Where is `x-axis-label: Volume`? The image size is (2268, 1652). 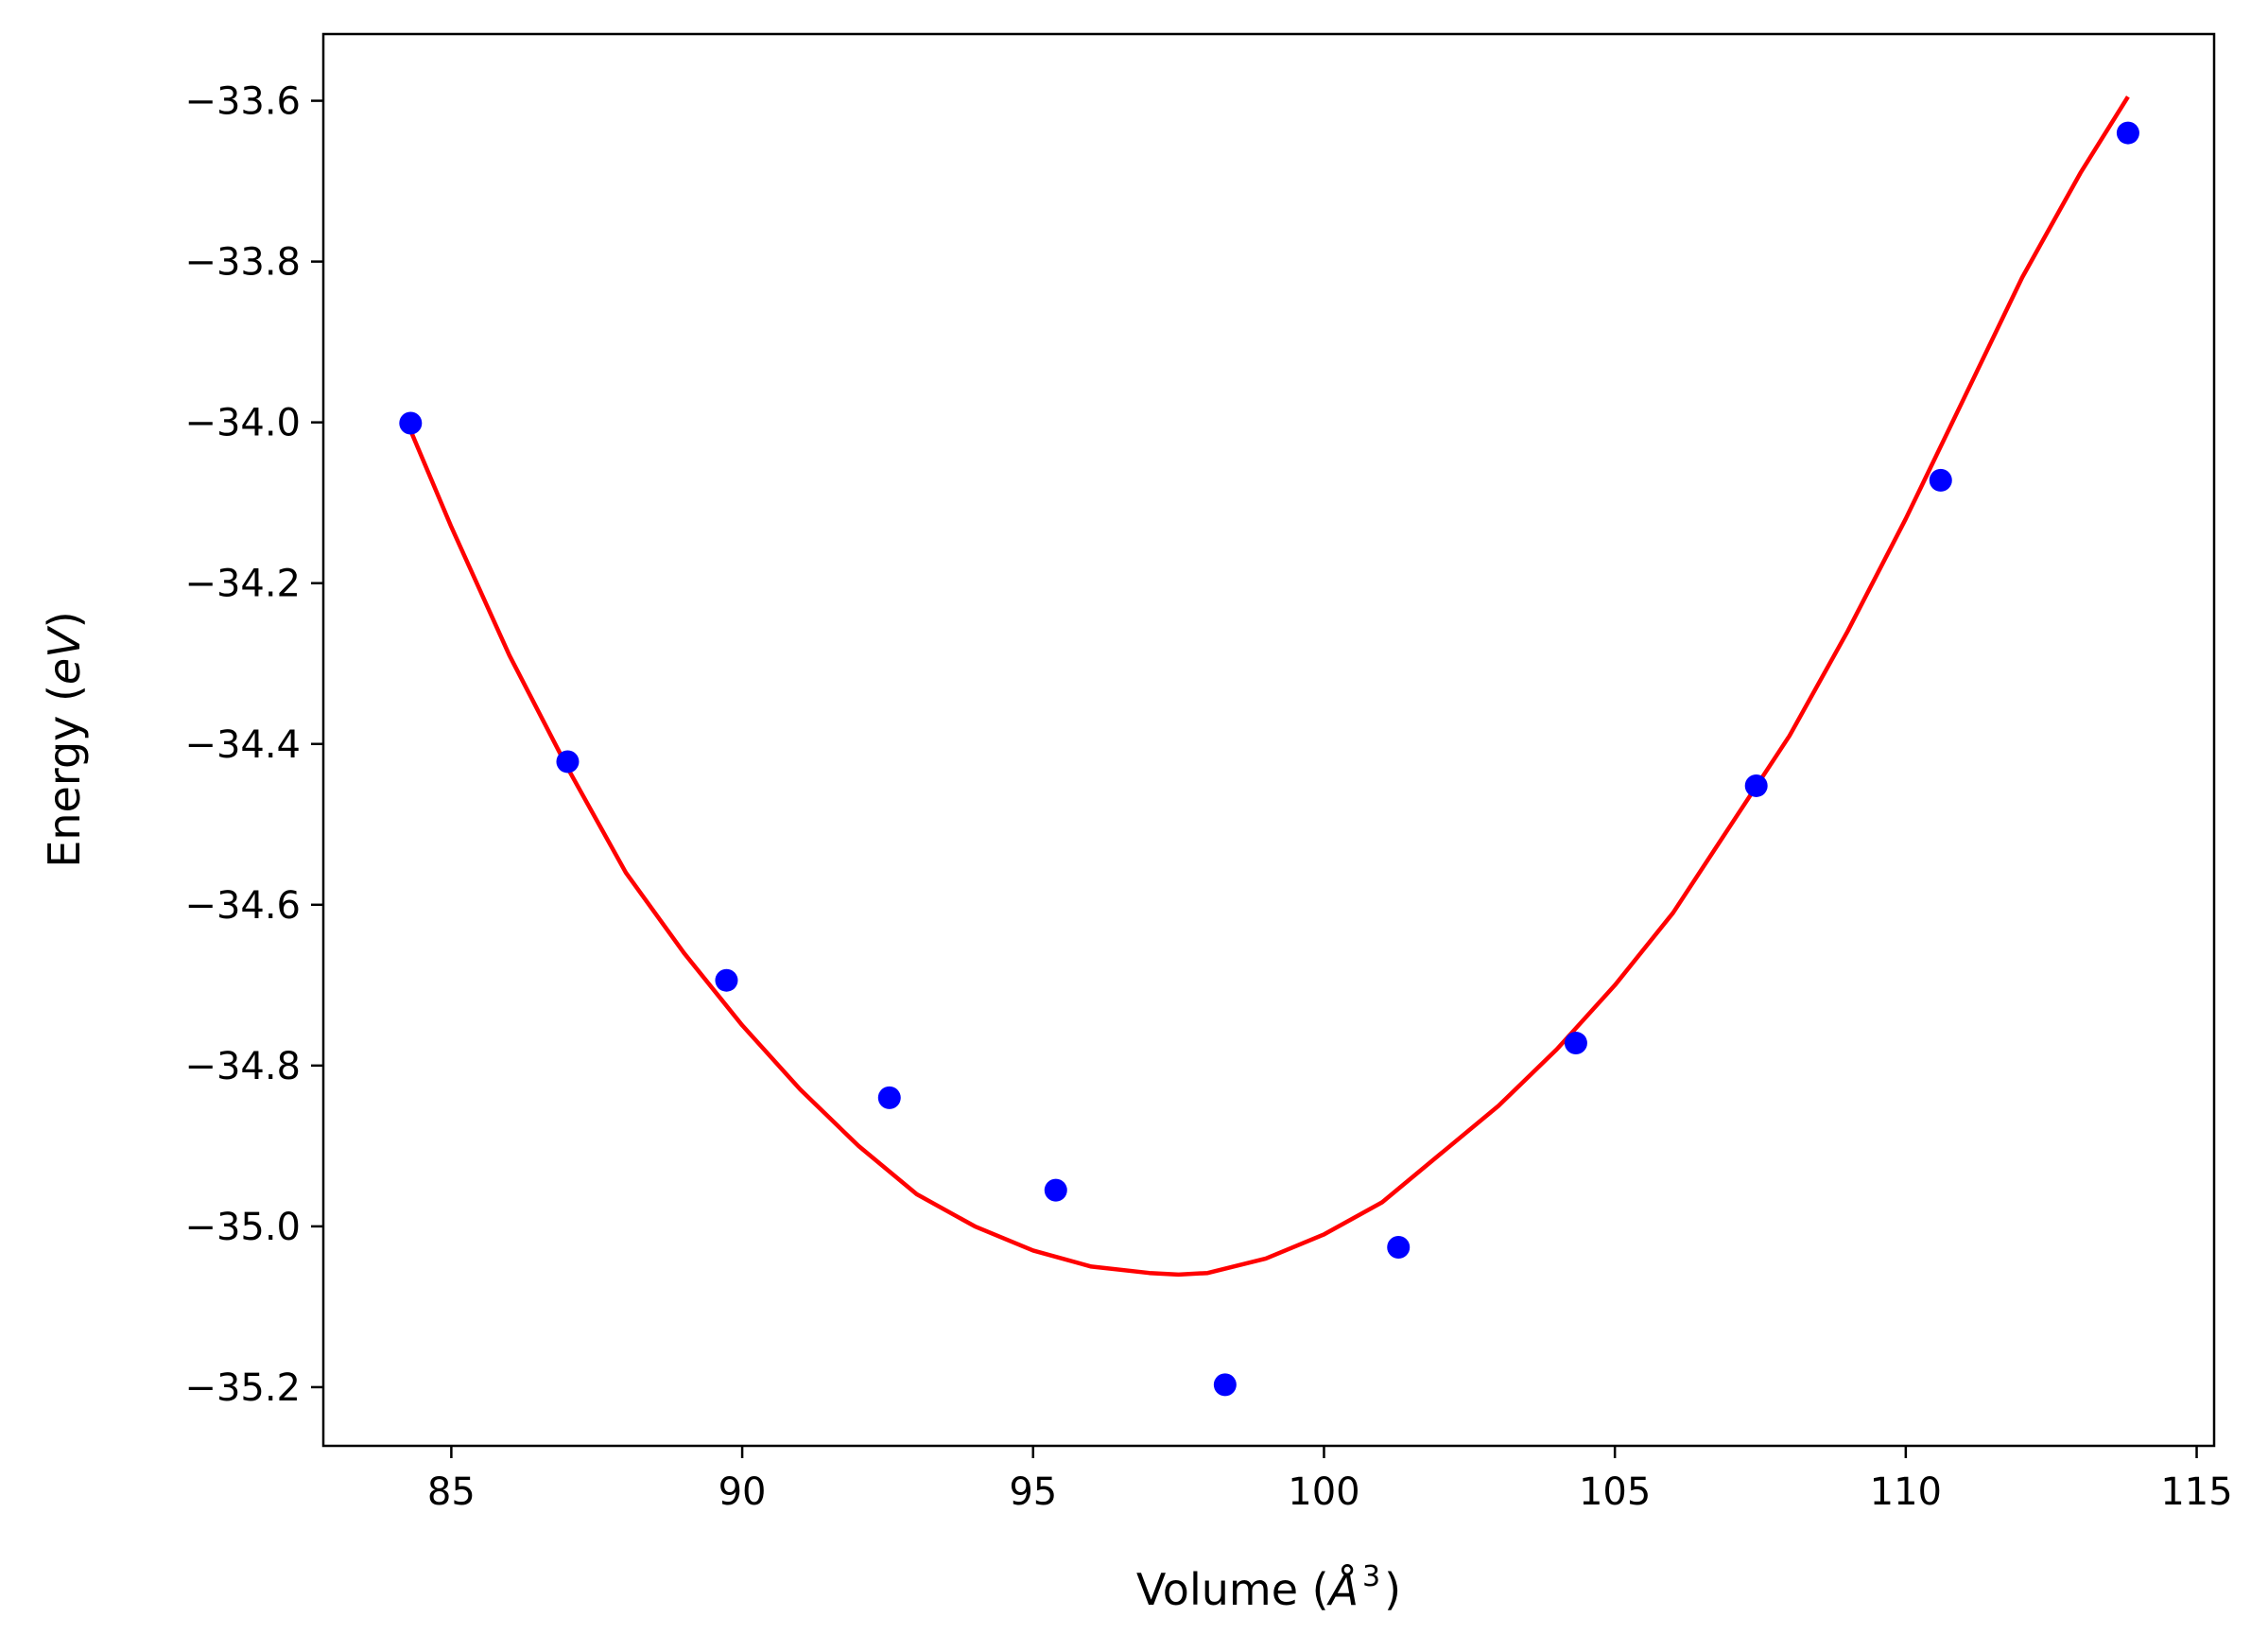 x-axis-label: Volume is located at coordinates (1217, 1589).